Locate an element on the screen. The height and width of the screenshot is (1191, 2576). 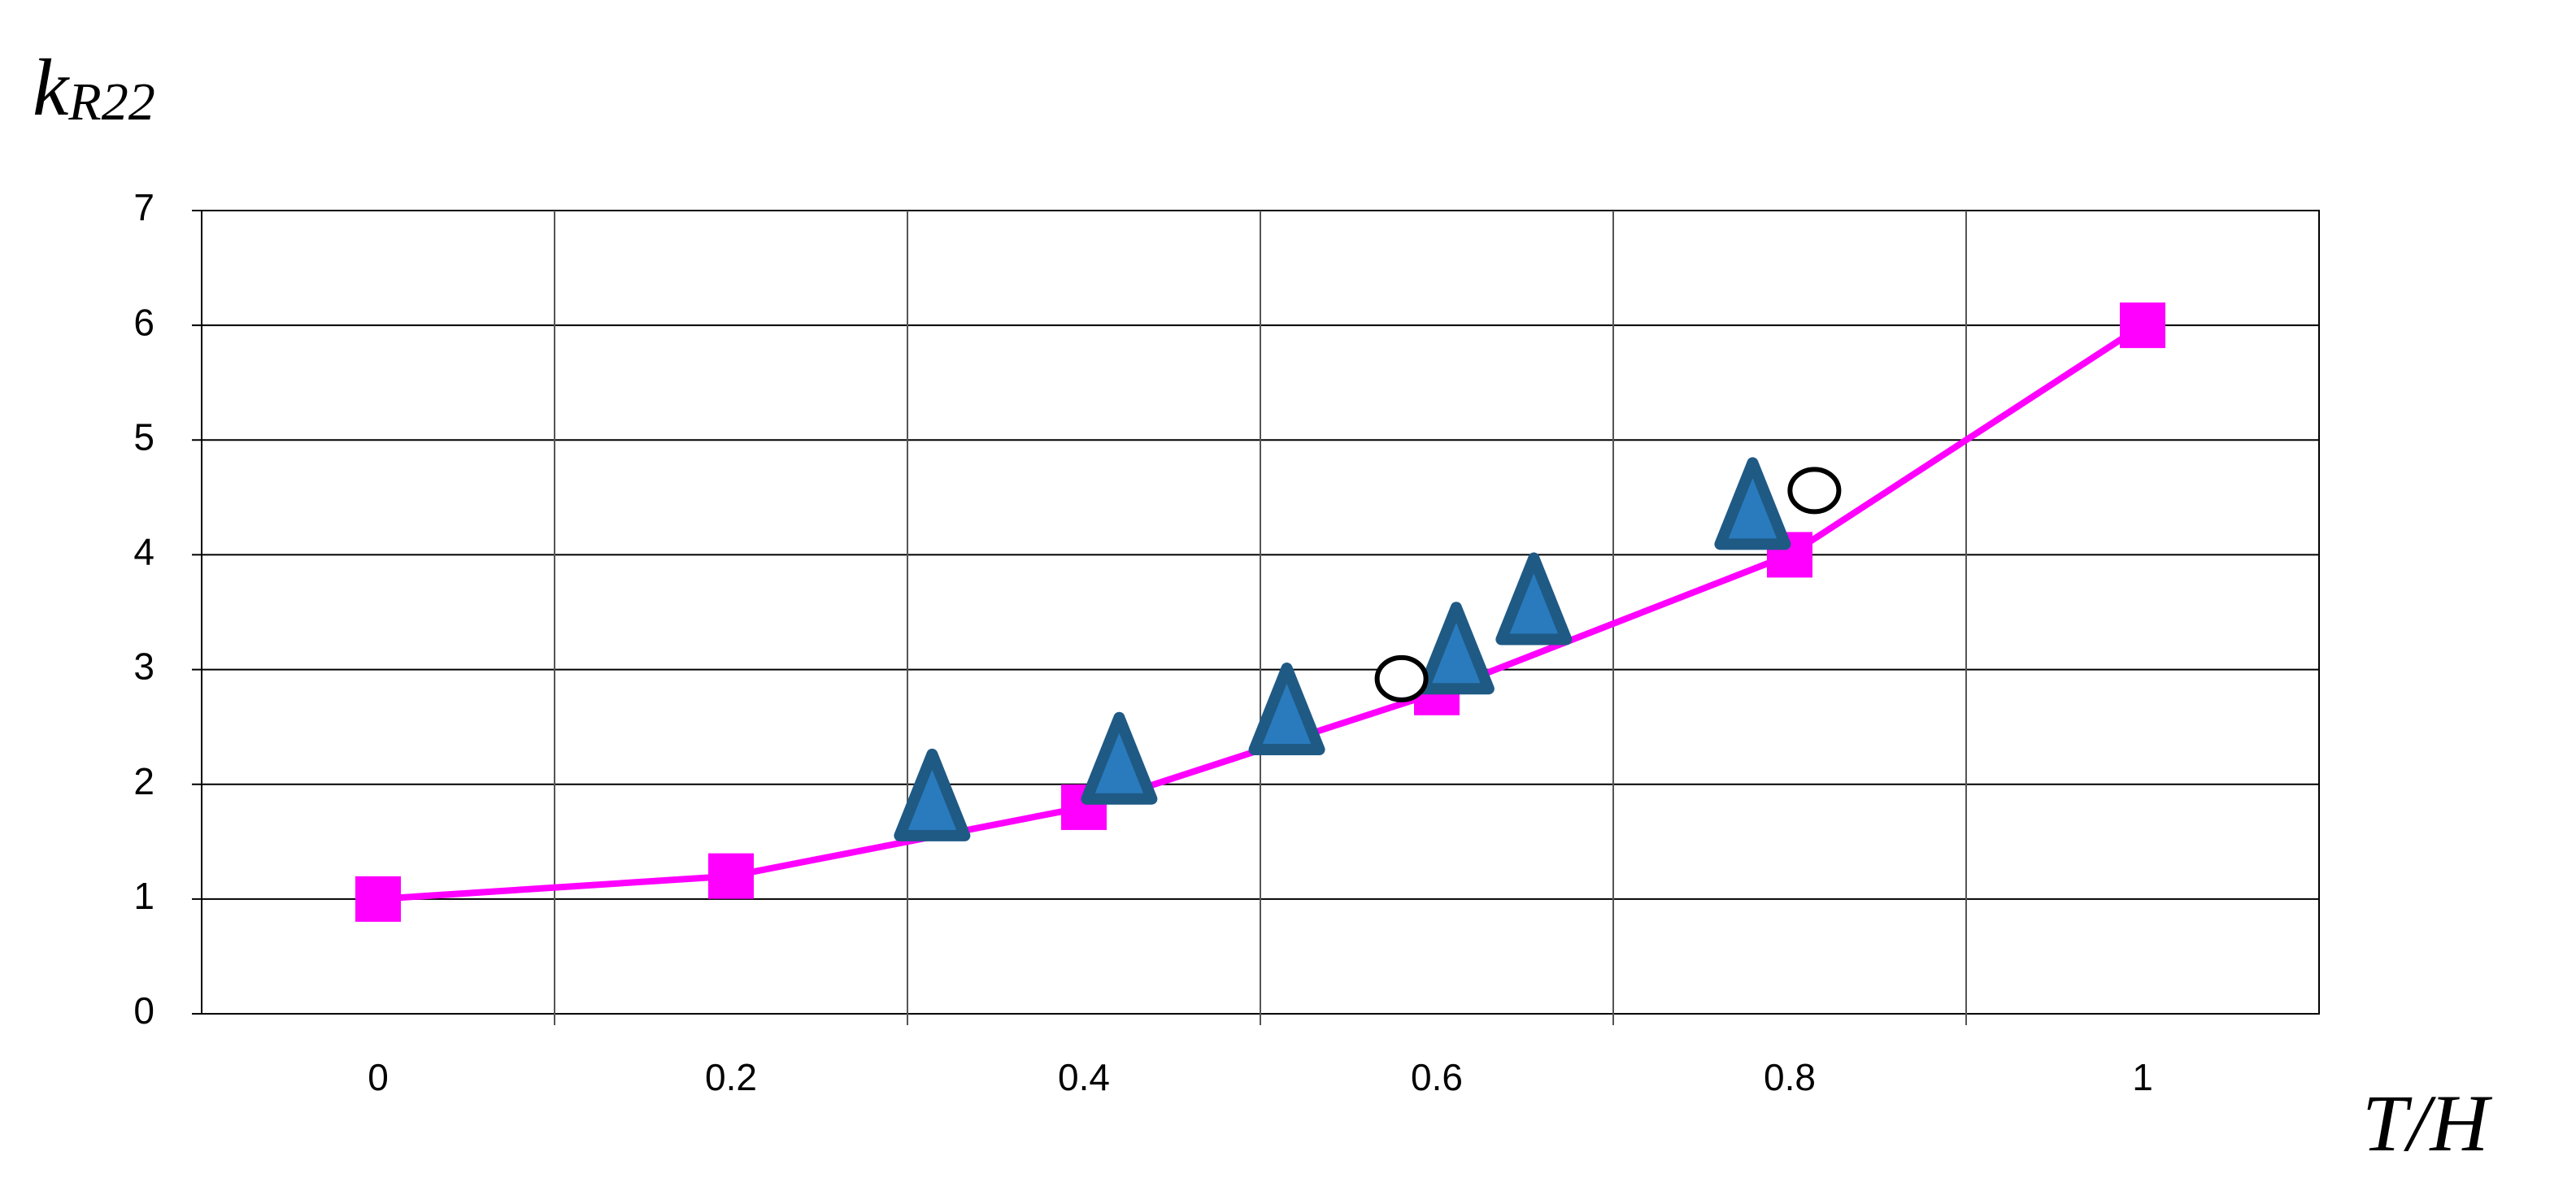
y-tick-label: 7 is located at coordinates (143, 207).